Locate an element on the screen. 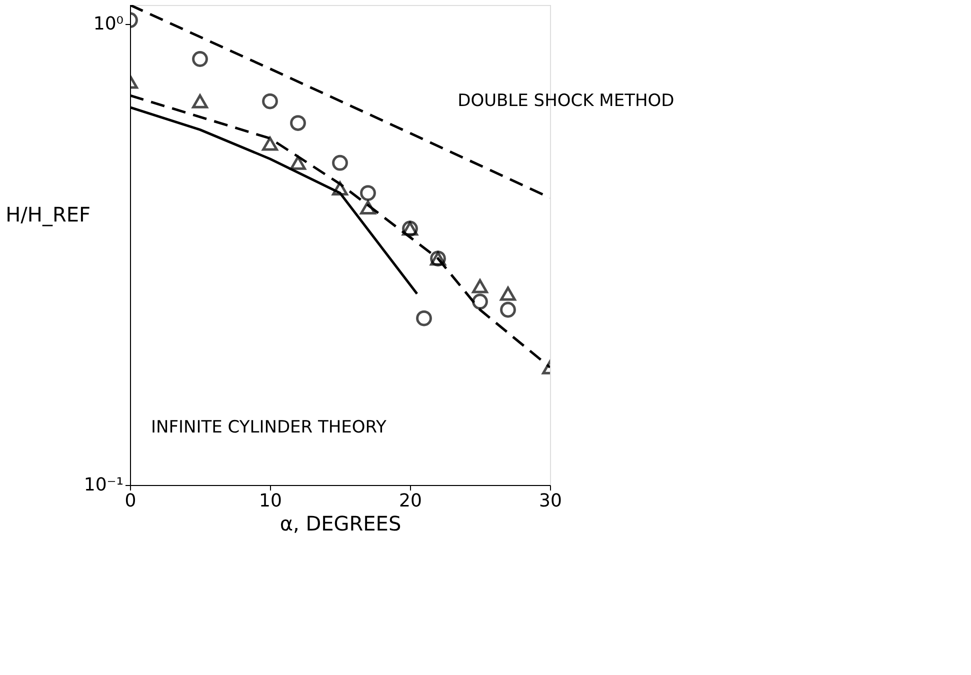 This screenshot has height=675, width=971. x-tick-label: 20 is located at coordinates (410, 501).